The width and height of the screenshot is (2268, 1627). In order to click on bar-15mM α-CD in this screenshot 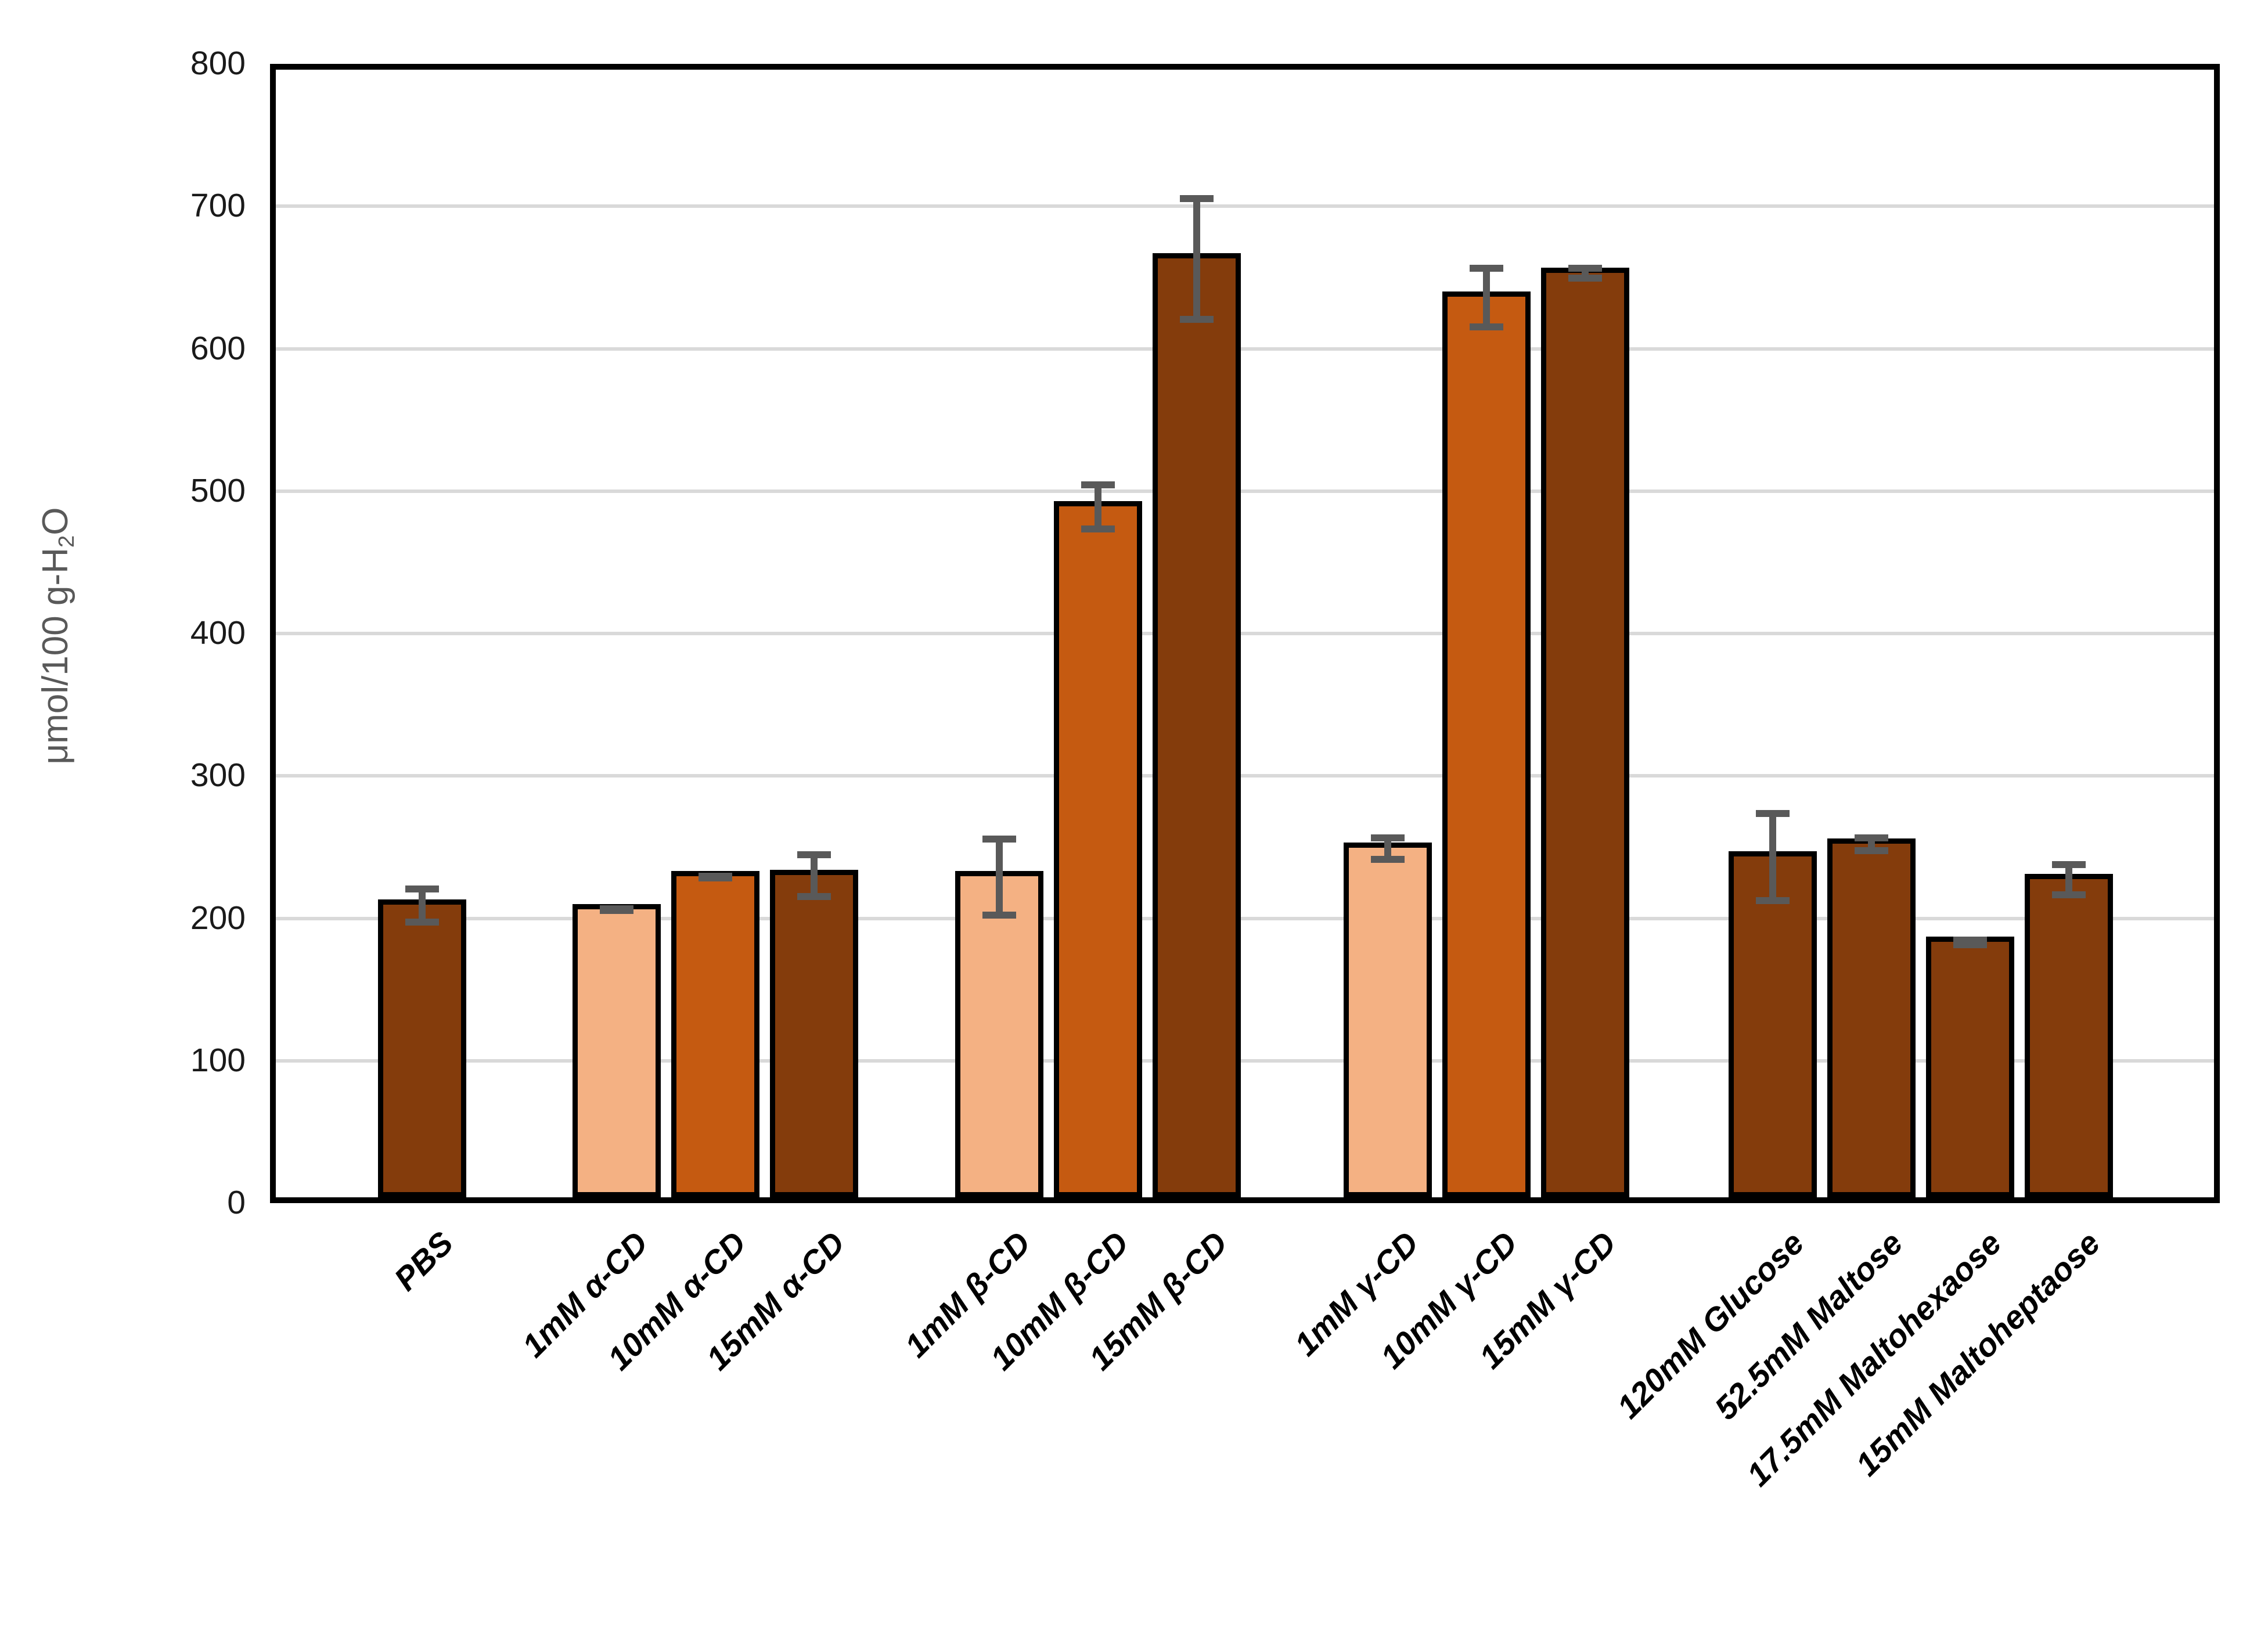, I will do `click(814, 1033)`.